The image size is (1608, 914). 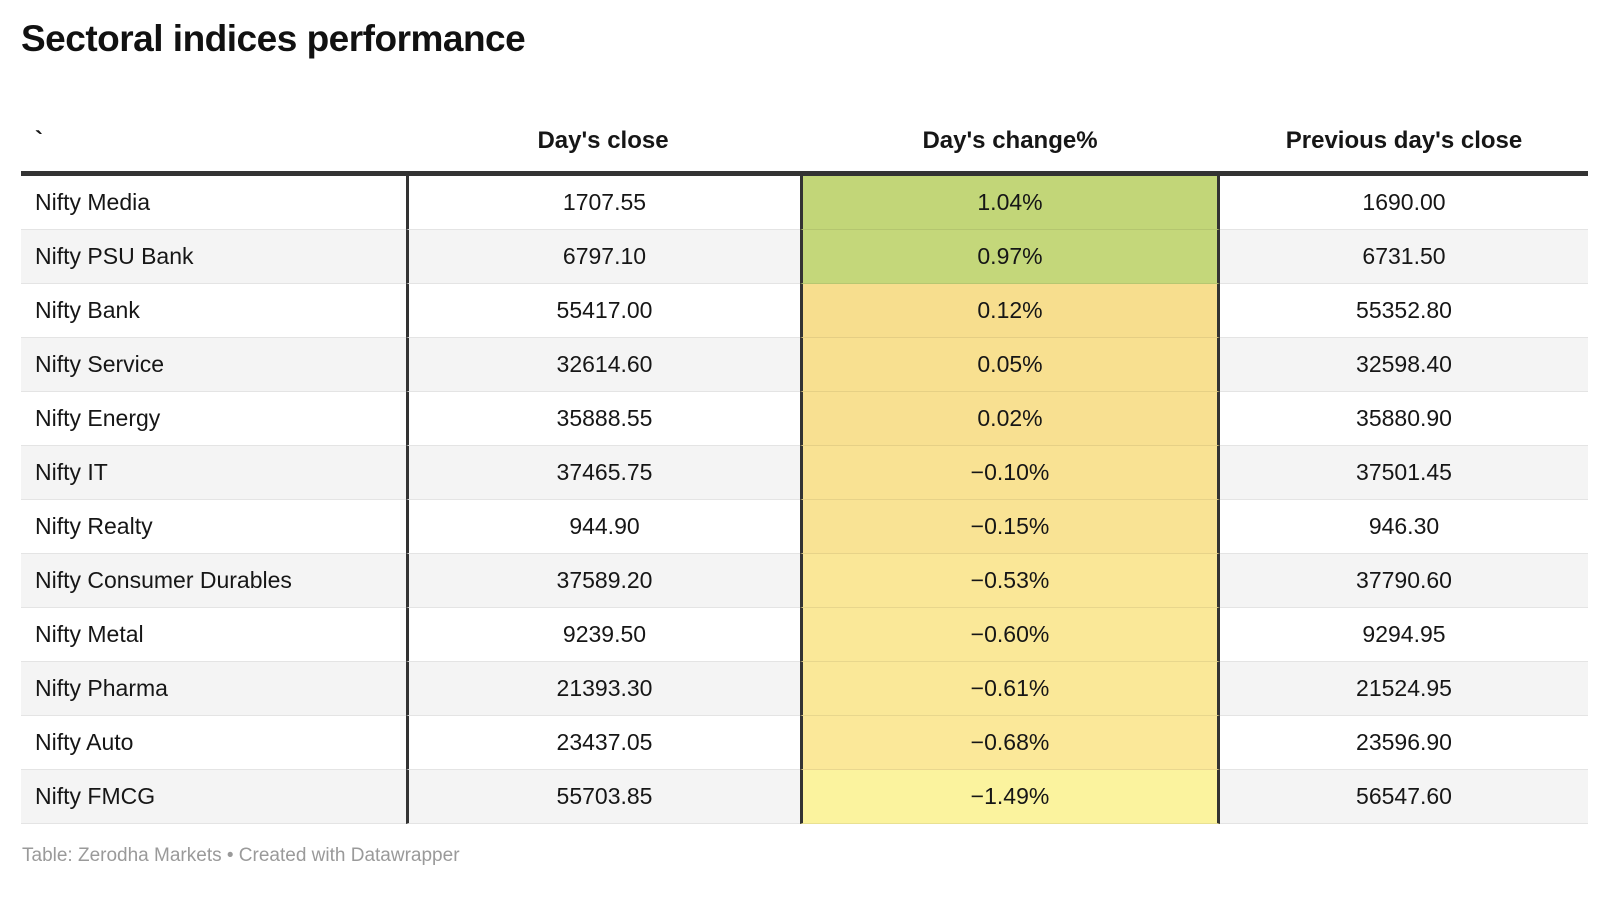 I want to click on table-row: Nifty Bank 55417.00 0.12% 55352.80, so click(x=804, y=311).